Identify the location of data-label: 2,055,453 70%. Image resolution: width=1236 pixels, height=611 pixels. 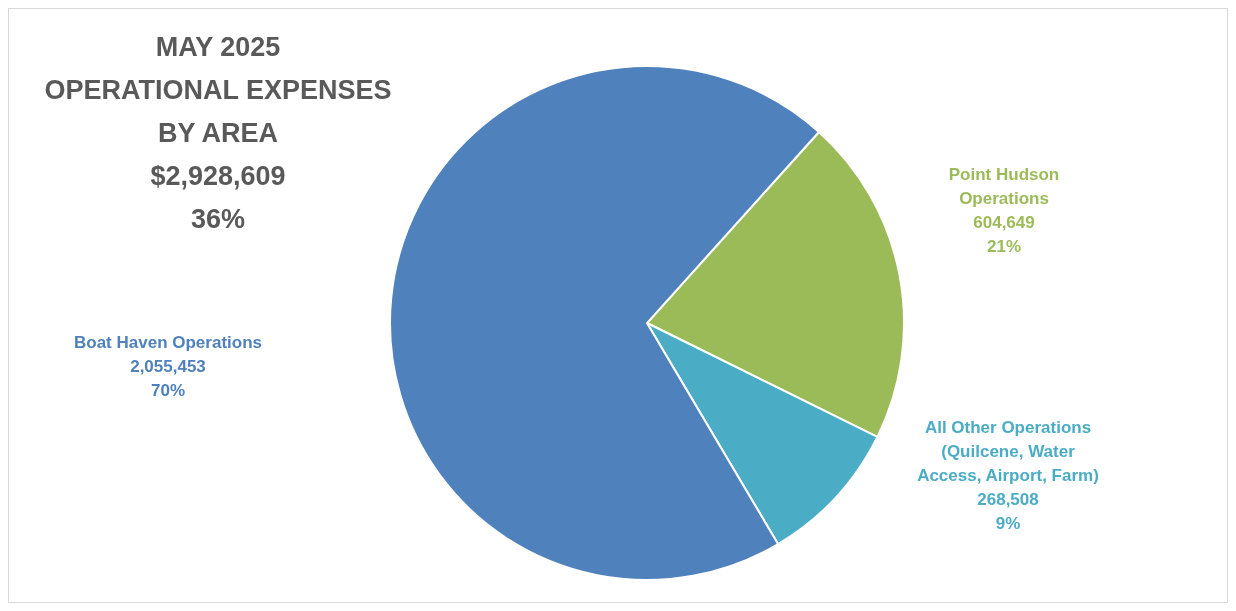
(168, 378).